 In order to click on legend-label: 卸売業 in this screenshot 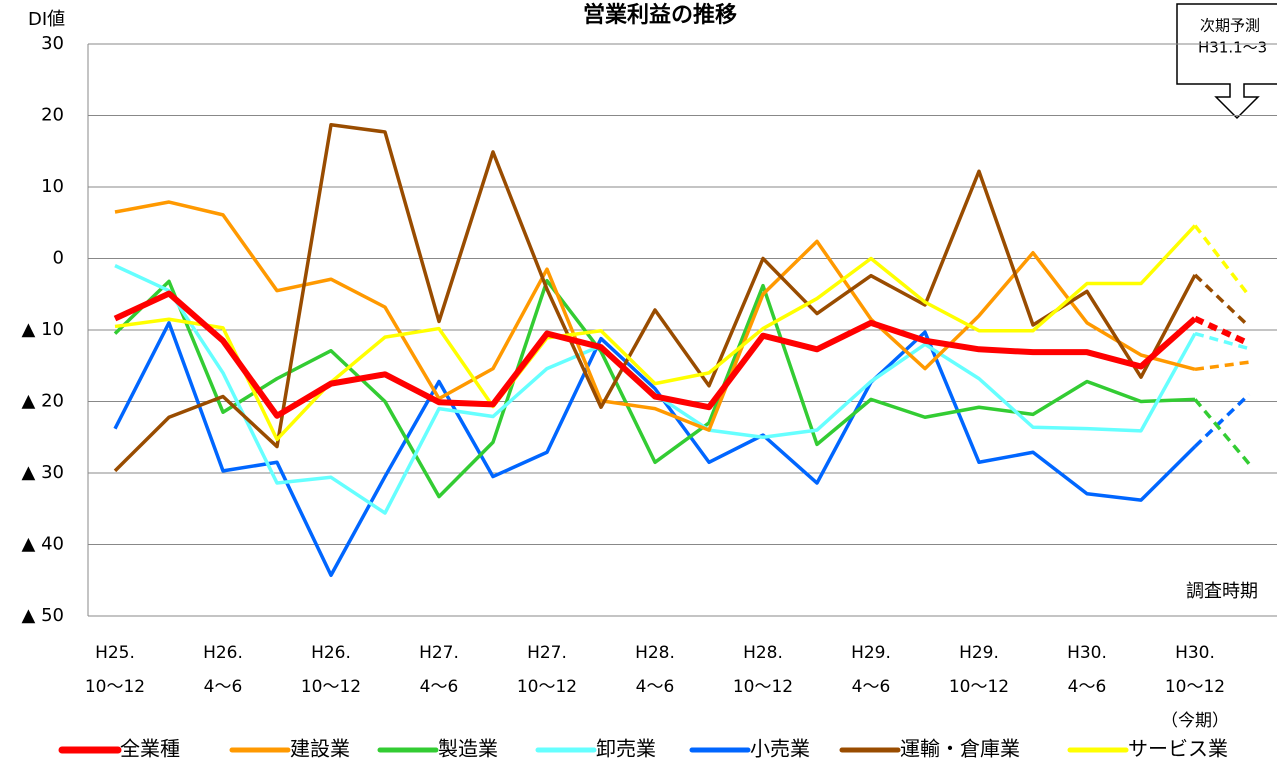, I will do `click(626, 749)`.